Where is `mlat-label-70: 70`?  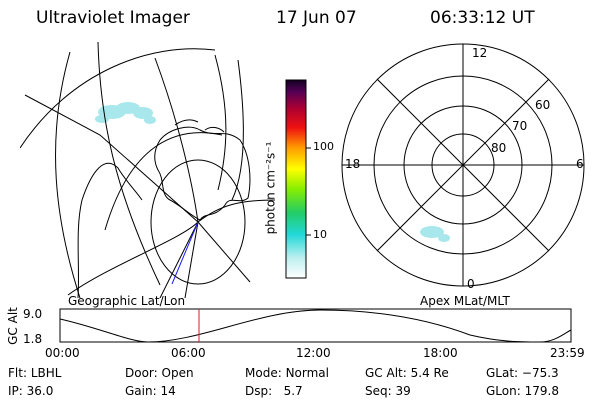
mlat-label-70: 70 is located at coordinates (520, 126).